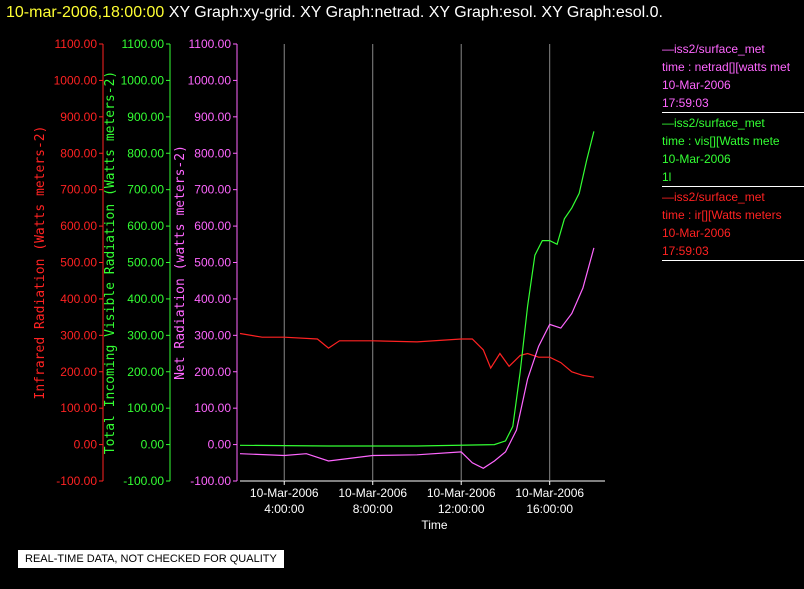  I want to click on legend-line: time : vis[][Watts mete, so click(721, 141).